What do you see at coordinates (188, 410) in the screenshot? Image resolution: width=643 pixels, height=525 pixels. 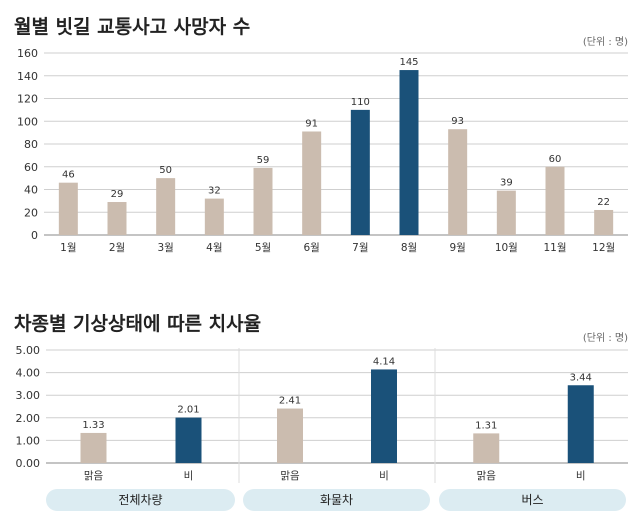 I see `data-label: 2.01` at bounding box center [188, 410].